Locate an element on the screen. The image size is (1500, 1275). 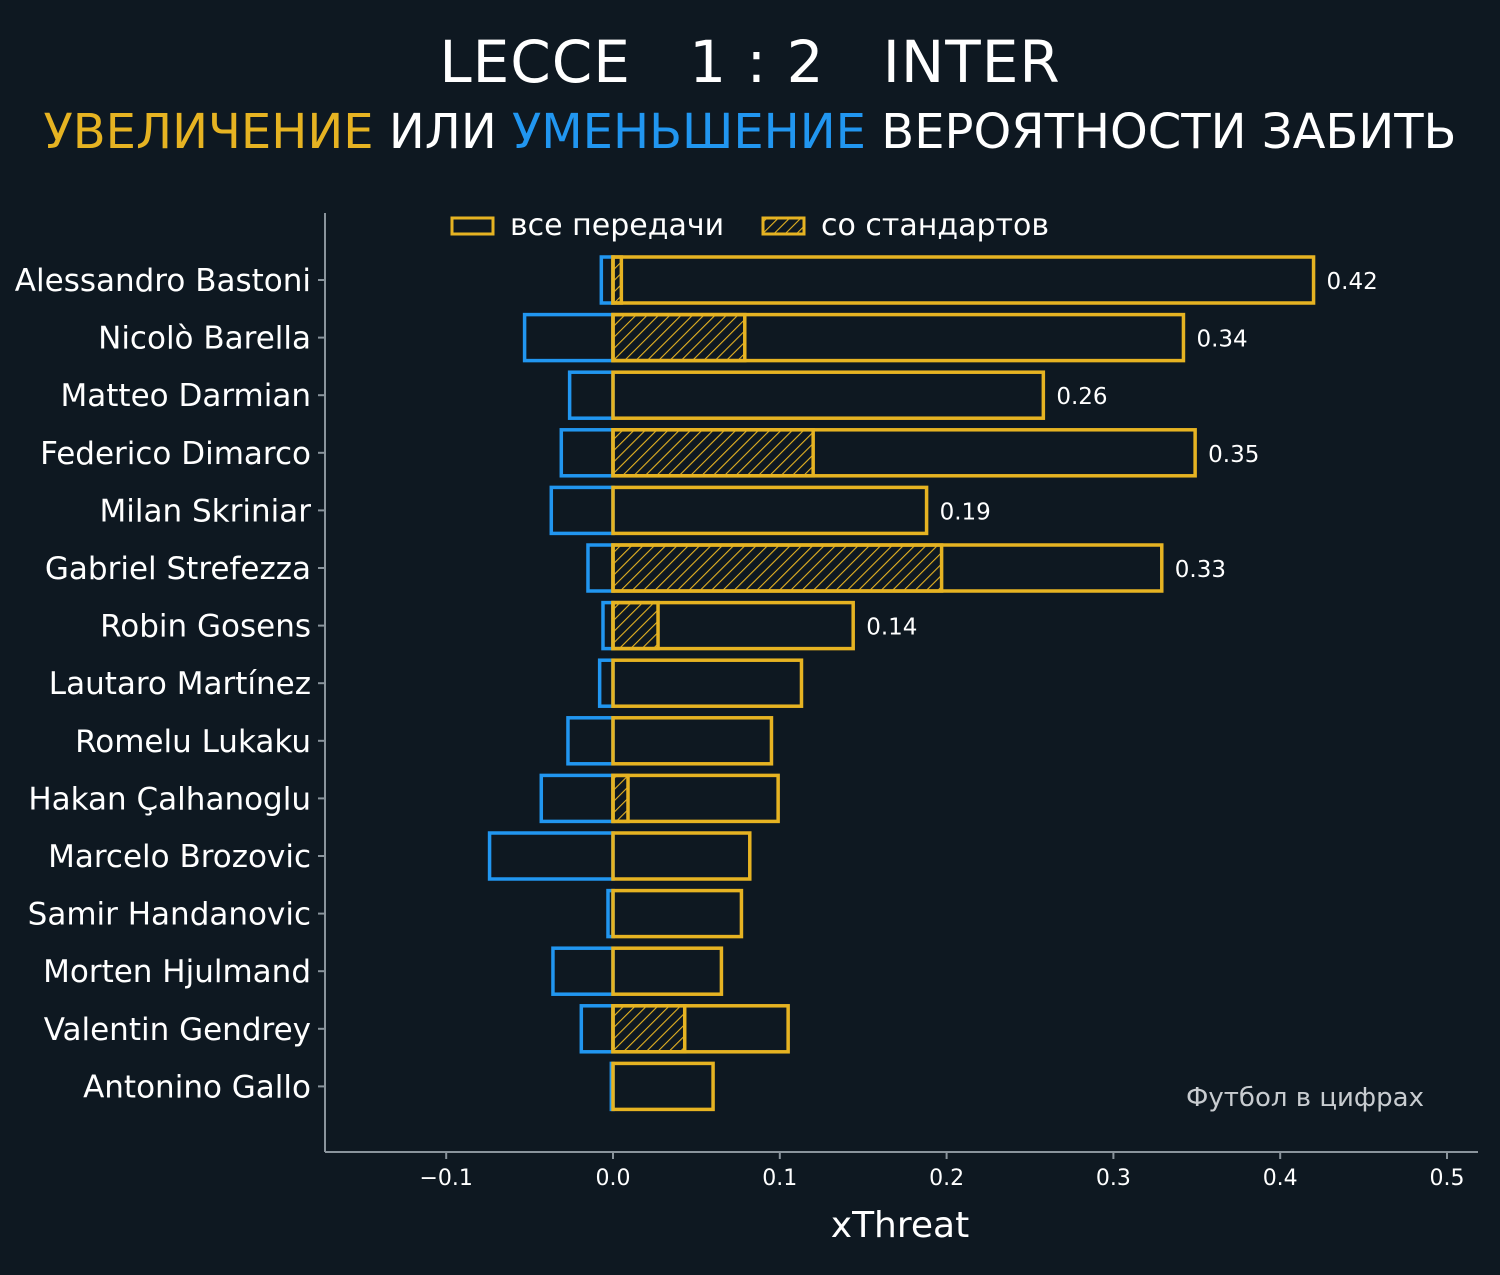
bar-all-passes-marcelo-brozovic is located at coordinates (681, 856).